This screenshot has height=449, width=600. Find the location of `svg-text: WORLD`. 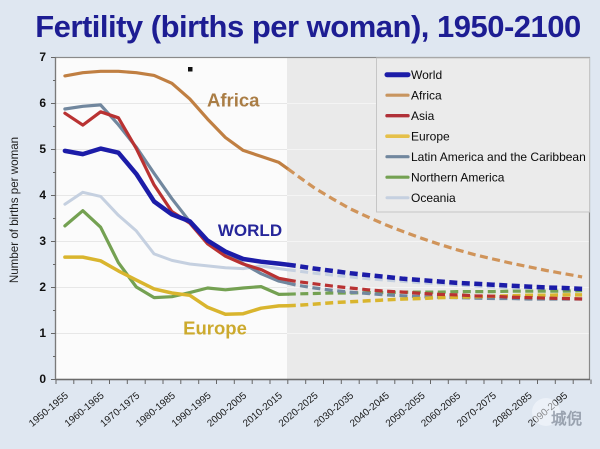

svg-text: WORLD is located at coordinates (250, 230).